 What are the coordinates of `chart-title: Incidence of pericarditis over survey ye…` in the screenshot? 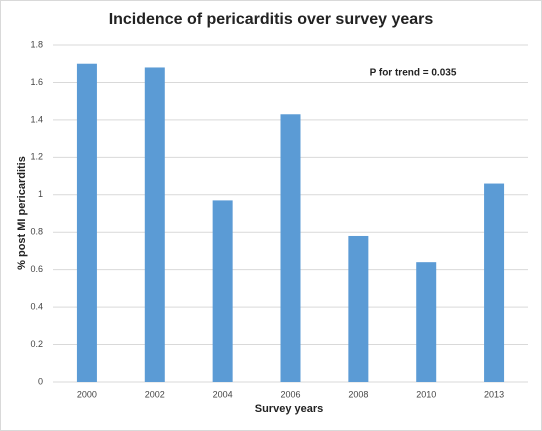 It's located at (271, 19).